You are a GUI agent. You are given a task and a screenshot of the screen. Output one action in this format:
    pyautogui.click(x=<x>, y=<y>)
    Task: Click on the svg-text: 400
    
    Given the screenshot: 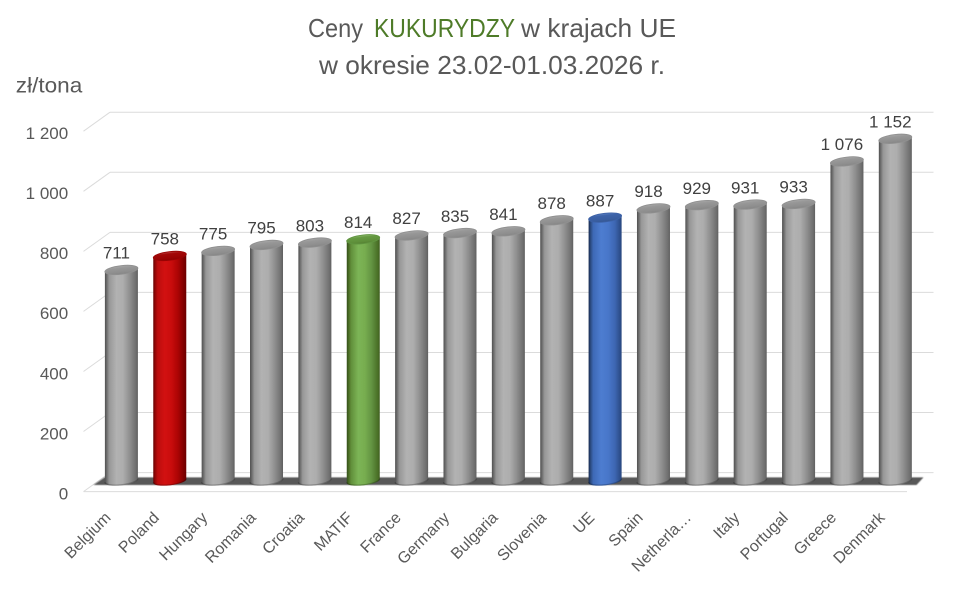 What is the action you would take?
    pyautogui.click(x=54, y=373)
    